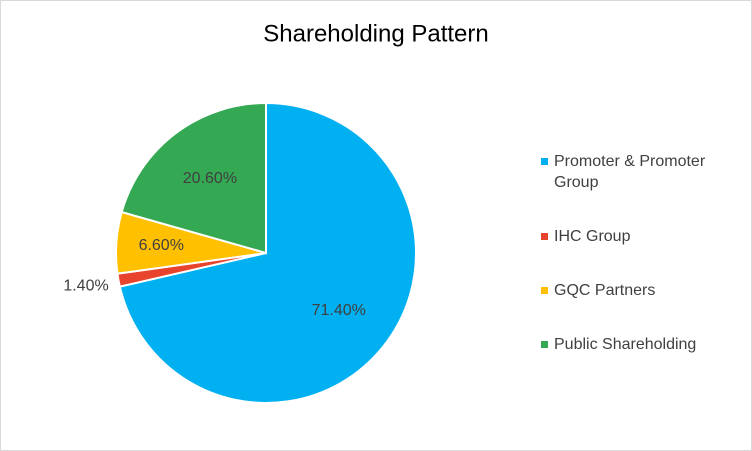 The height and width of the screenshot is (451, 752). I want to click on legend-item: GQC Partners, so click(641, 290).